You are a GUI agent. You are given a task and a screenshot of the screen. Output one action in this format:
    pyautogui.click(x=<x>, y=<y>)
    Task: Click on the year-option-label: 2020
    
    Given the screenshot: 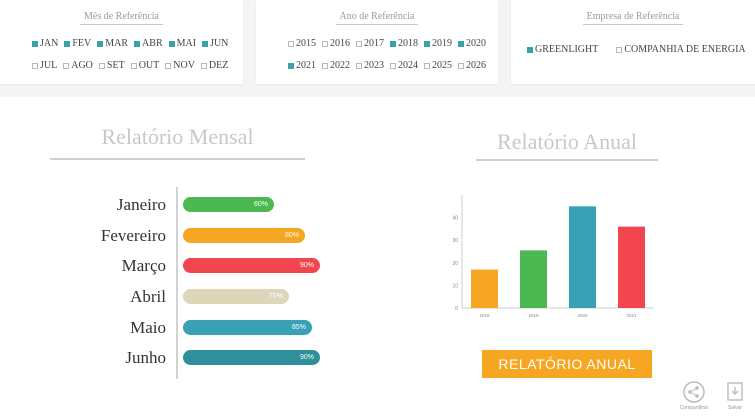 What is the action you would take?
    pyautogui.click(x=476, y=43)
    